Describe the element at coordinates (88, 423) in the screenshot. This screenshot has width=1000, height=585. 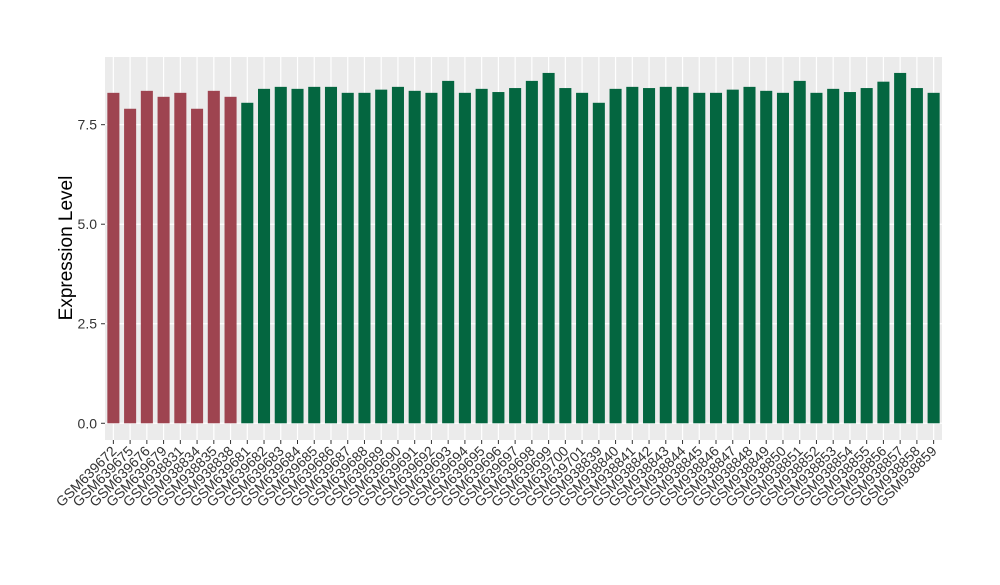
I see `y-tick-label: 0.0` at that location.